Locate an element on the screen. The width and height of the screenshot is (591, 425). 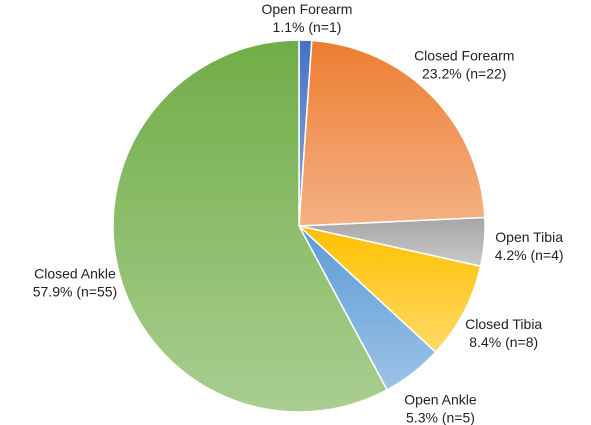
slice-value-label: 5.3% (n=5) is located at coordinates (440, 417).